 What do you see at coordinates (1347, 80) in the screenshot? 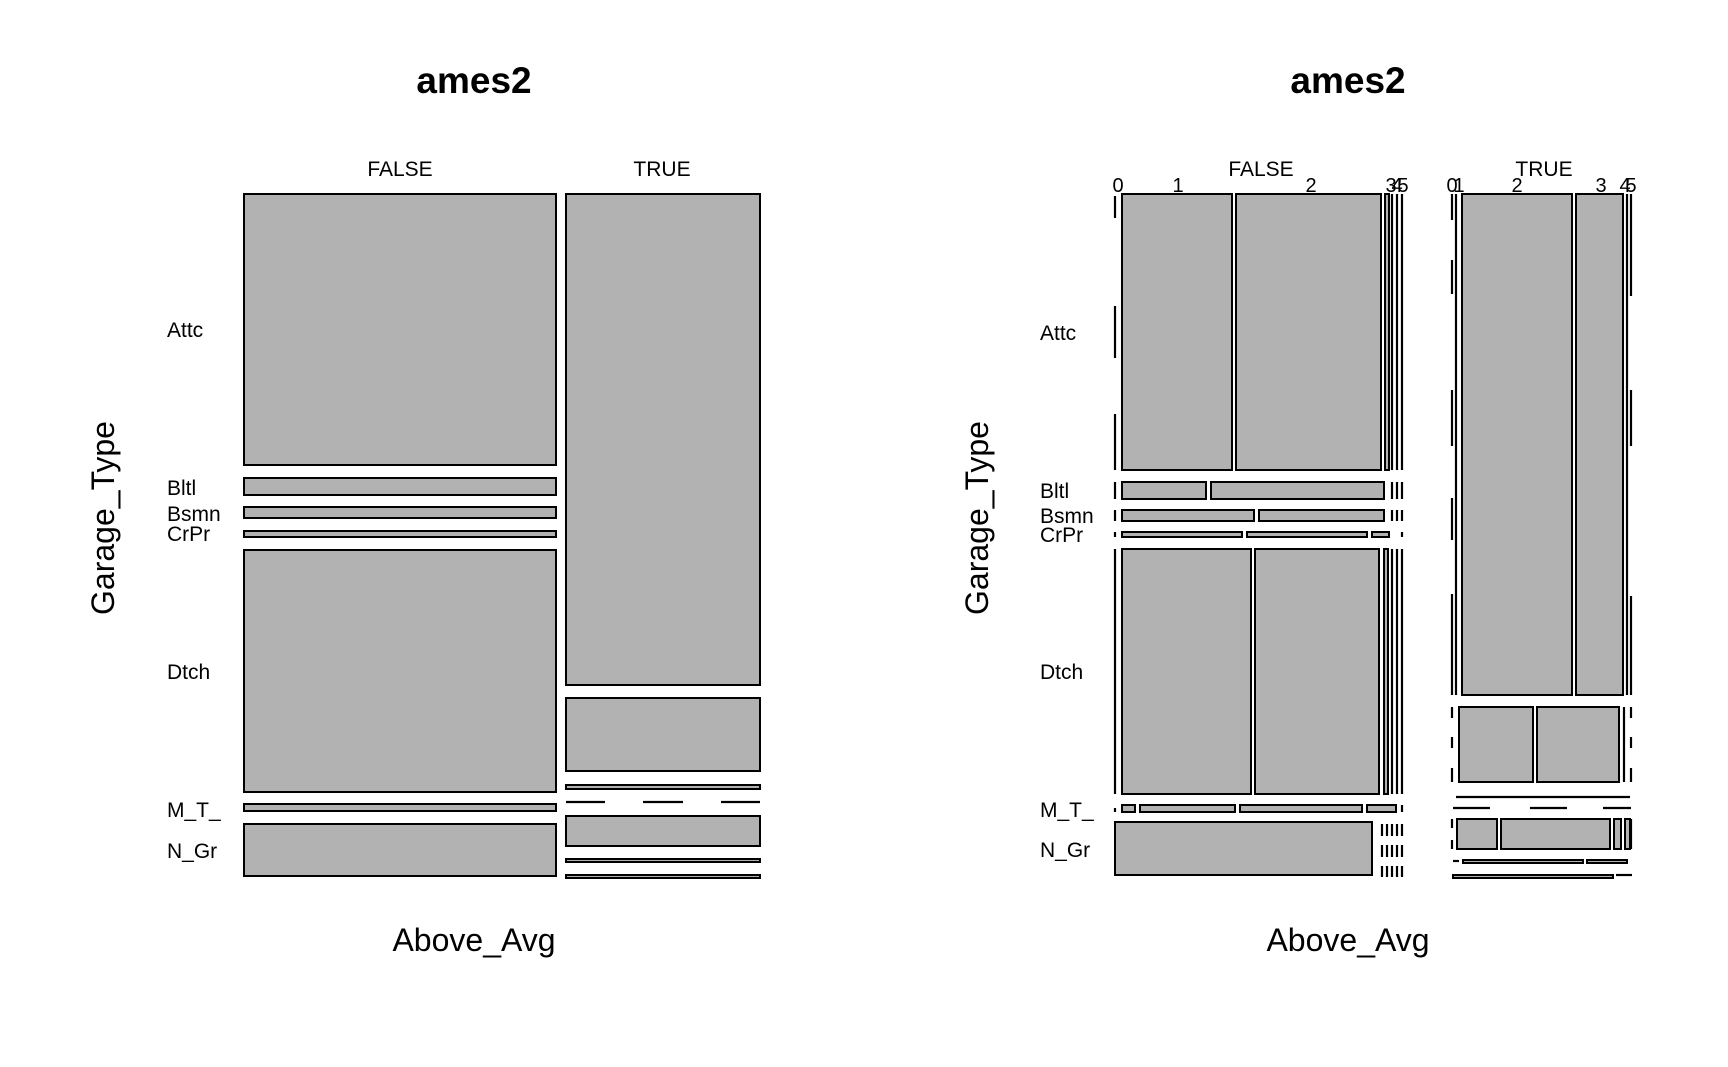
I see `chart-title-2: ames2` at bounding box center [1347, 80].